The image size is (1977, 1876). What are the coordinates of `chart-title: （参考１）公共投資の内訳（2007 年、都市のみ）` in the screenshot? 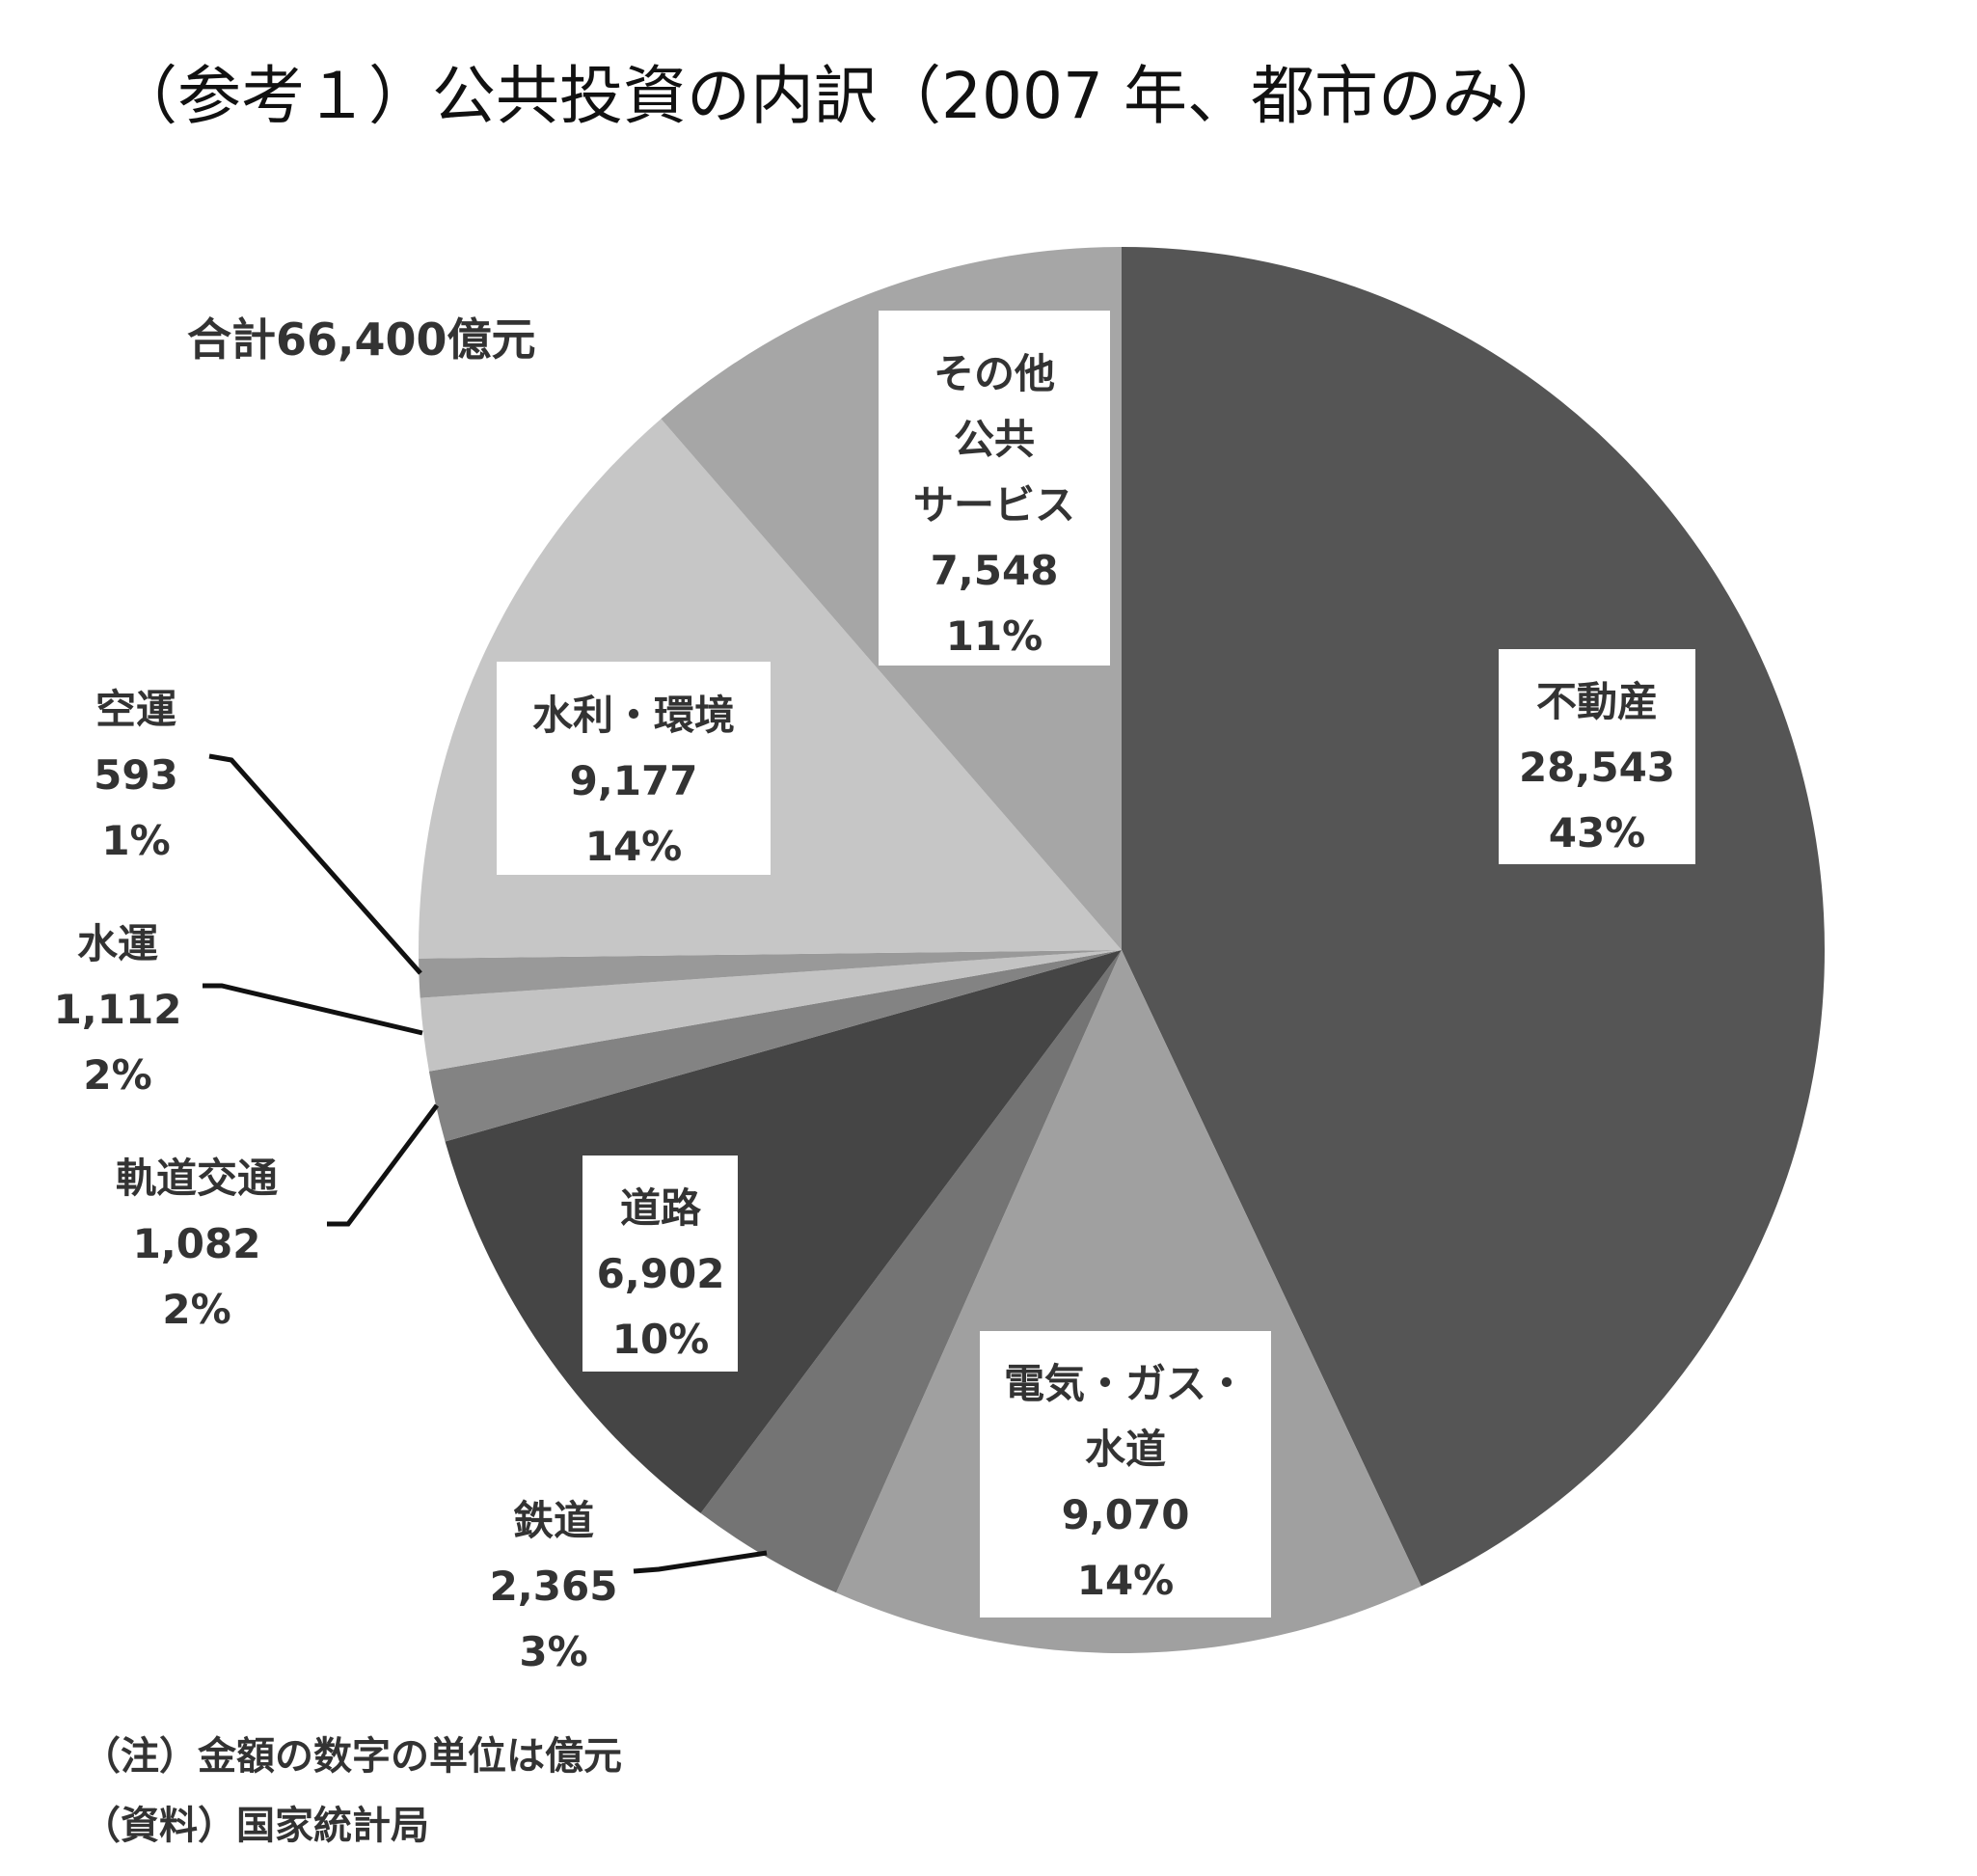 It's located at (842, 96).